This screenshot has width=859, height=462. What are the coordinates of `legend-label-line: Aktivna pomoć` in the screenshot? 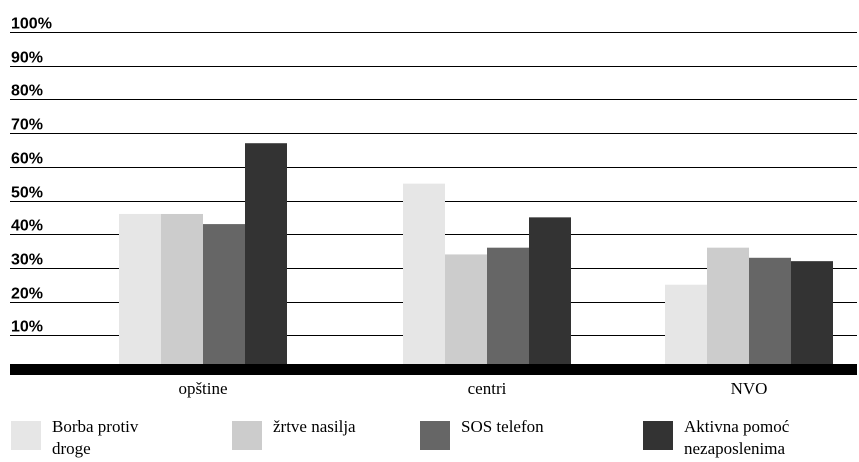 It's located at (737, 426).